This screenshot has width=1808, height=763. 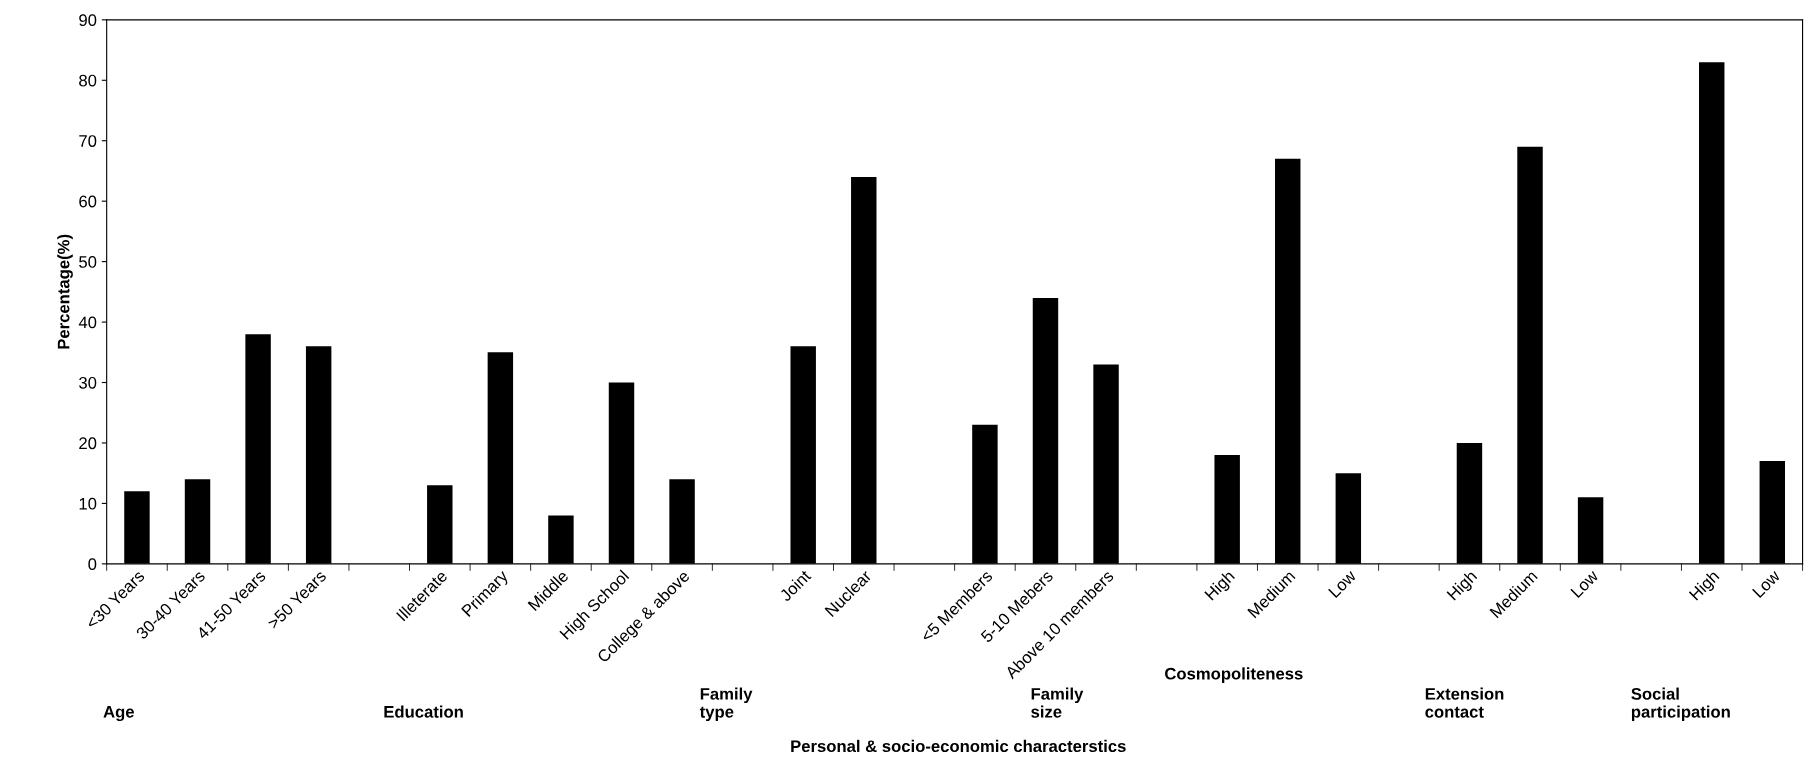 What do you see at coordinates (958, 746) in the screenshot?
I see `x-axis-title: Personal & socio-economic characterstics` at bounding box center [958, 746].